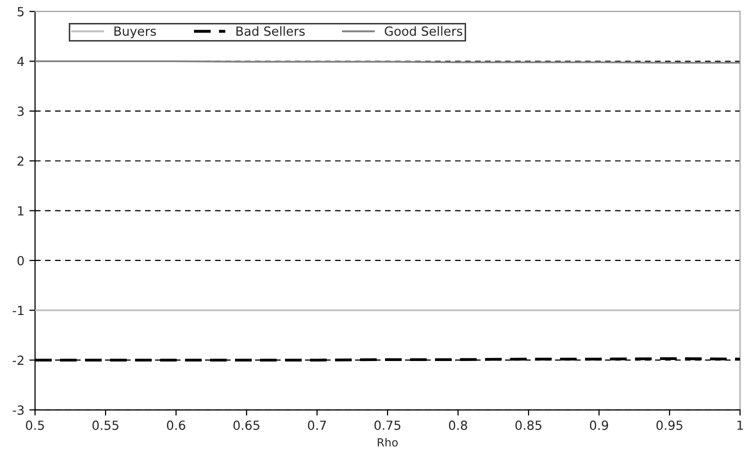 This screenshot has height=459, width=746. What do you see at coordinates (388, 442) in the screenshot?
I see `x-axis-title: Rho` at bounding box center [388, 442].